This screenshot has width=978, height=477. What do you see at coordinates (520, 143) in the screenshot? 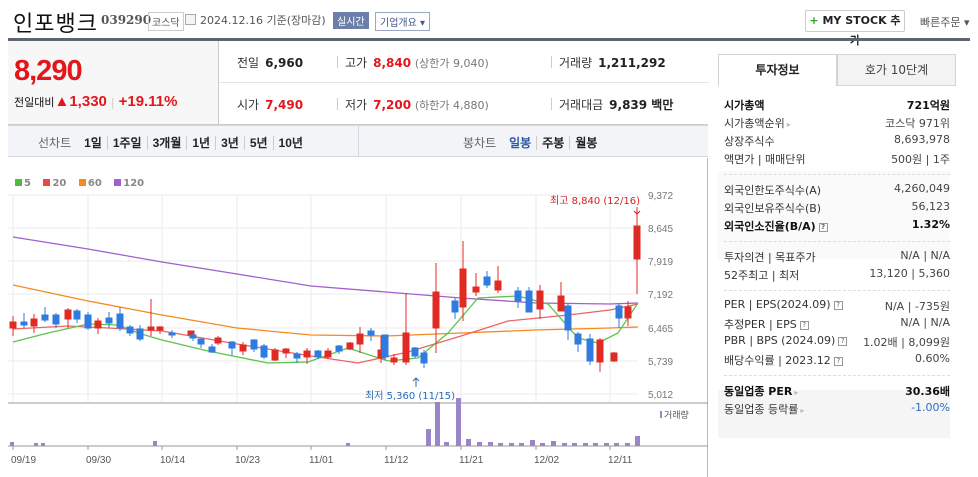
I see `candle-daily: 일봉` at bounding box center [520, 143].